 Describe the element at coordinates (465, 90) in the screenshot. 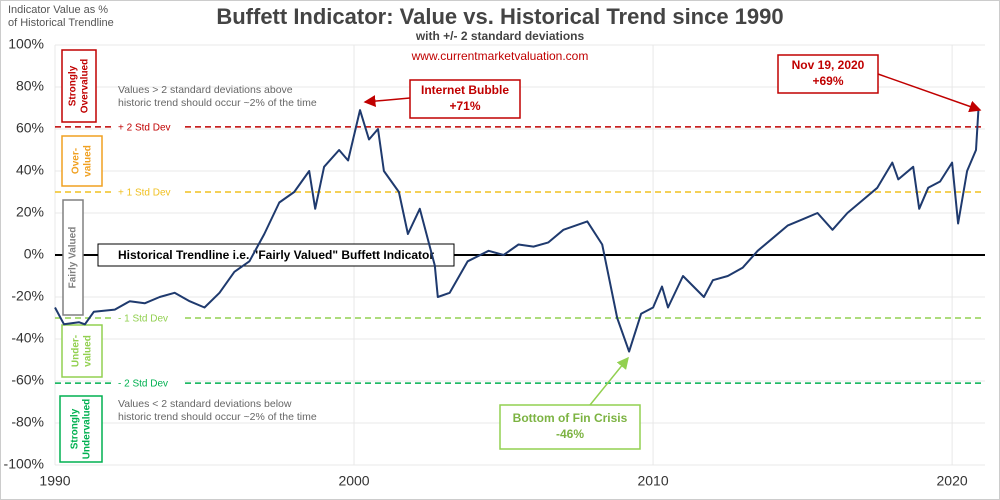

I see `callout-text: Internet Bubble` at that location.